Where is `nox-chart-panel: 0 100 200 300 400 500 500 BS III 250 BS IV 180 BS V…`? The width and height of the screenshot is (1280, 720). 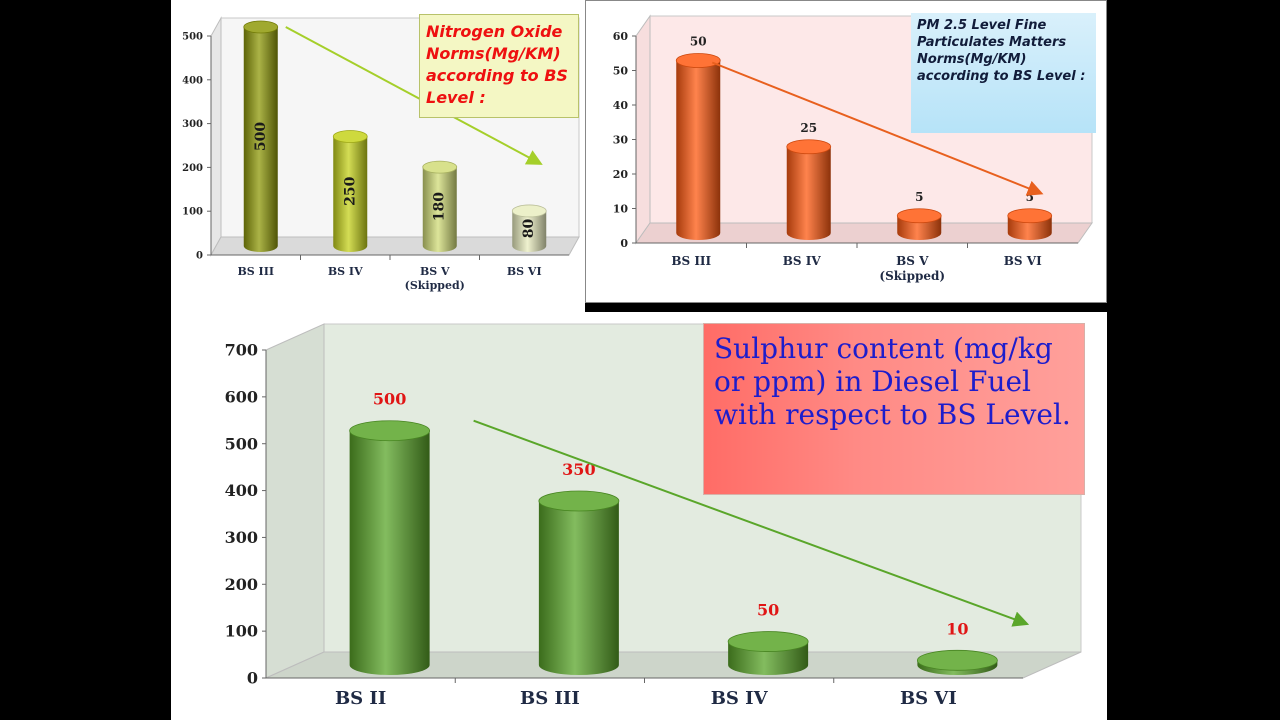 nox-chart-panel: 0 100 200 300 400 500 500 BS III 250 BS IV 180 BS V… is located at coordinates (378, 156).